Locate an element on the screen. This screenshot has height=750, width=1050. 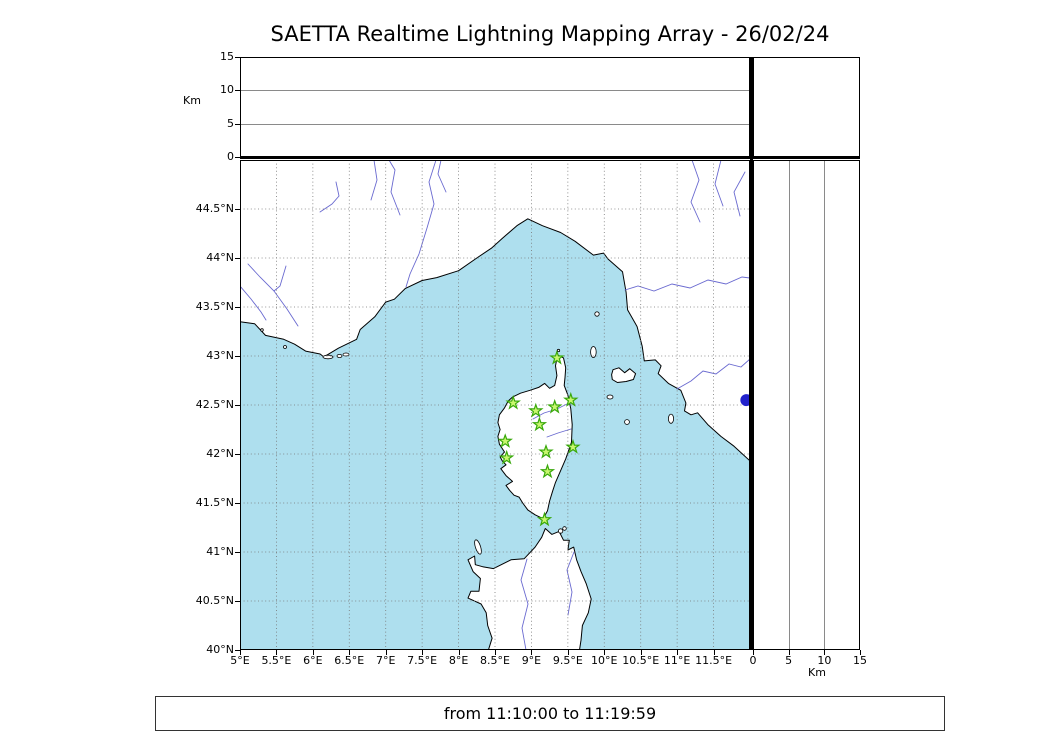
lon-tick-label: 10°E is located at coordinates (604, 660).